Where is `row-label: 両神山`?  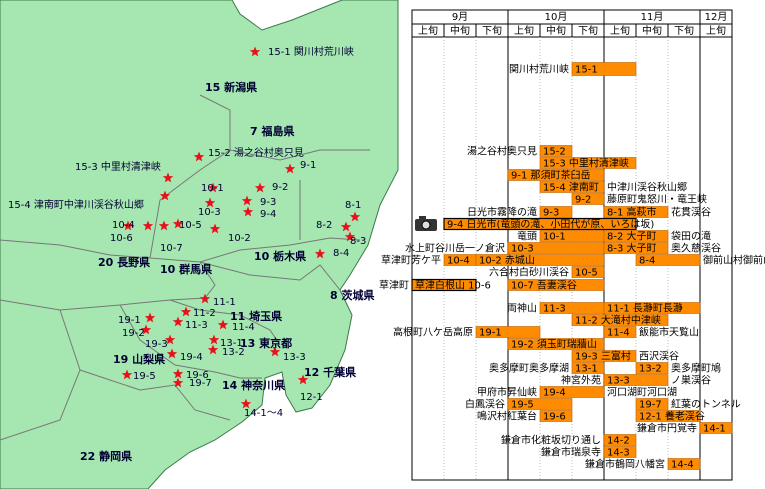 row-label: 両神山 is located at coordinates (522, 308).